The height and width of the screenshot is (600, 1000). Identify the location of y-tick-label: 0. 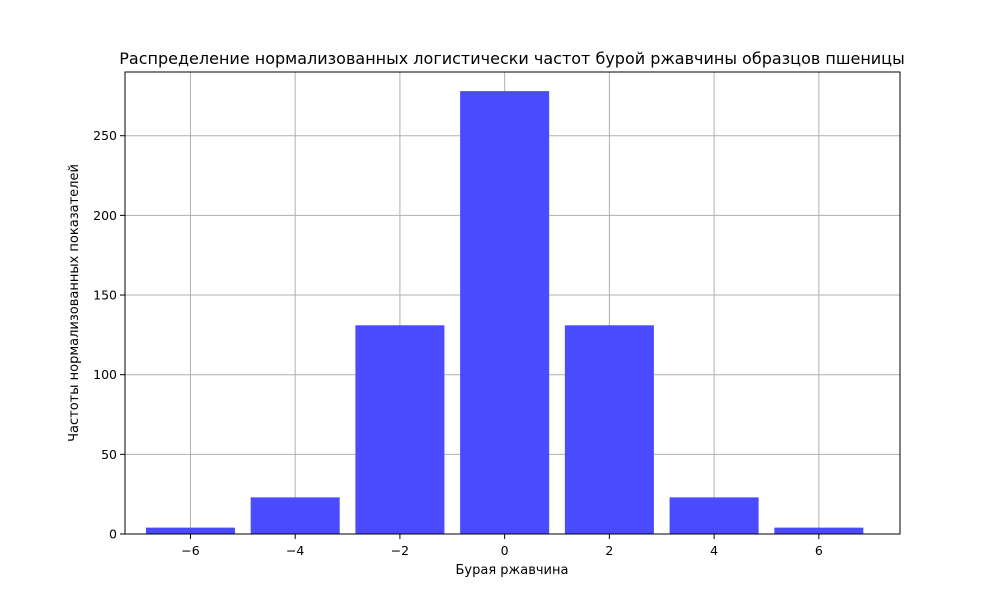
(113, 534).